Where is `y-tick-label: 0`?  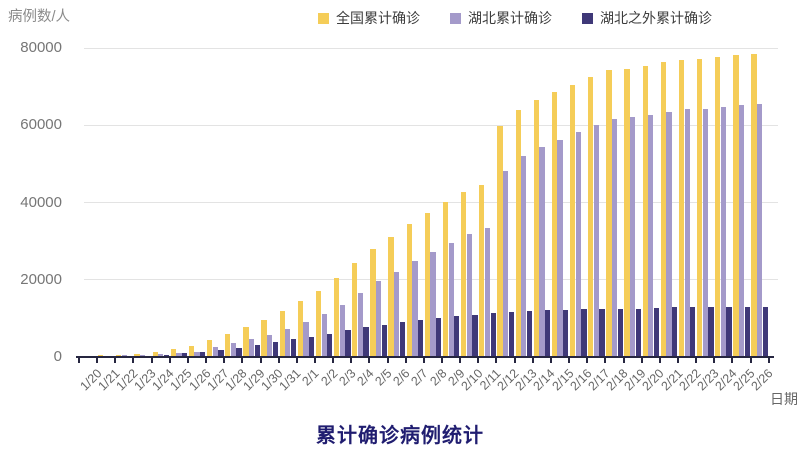 y-tick-label: 0 is located at coordinates (57, 356).